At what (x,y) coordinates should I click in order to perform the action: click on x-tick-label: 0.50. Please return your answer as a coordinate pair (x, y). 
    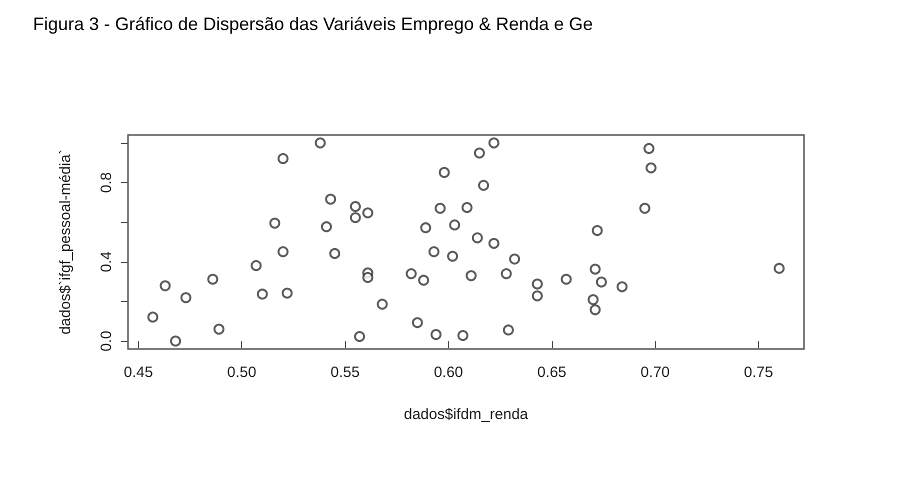
    Looking at the image, I should click on (241, 372).